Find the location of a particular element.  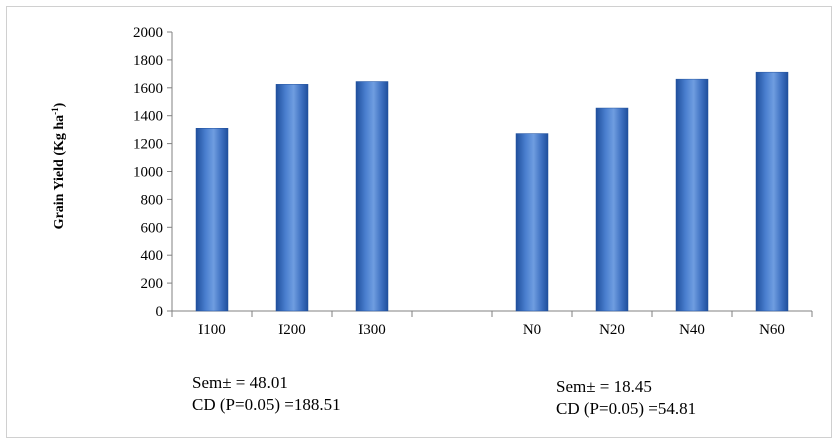

stat-block-irrigation: Sem± = 48.01 CD (P=0.05) =188.51 is located at coordinates (266, 394).